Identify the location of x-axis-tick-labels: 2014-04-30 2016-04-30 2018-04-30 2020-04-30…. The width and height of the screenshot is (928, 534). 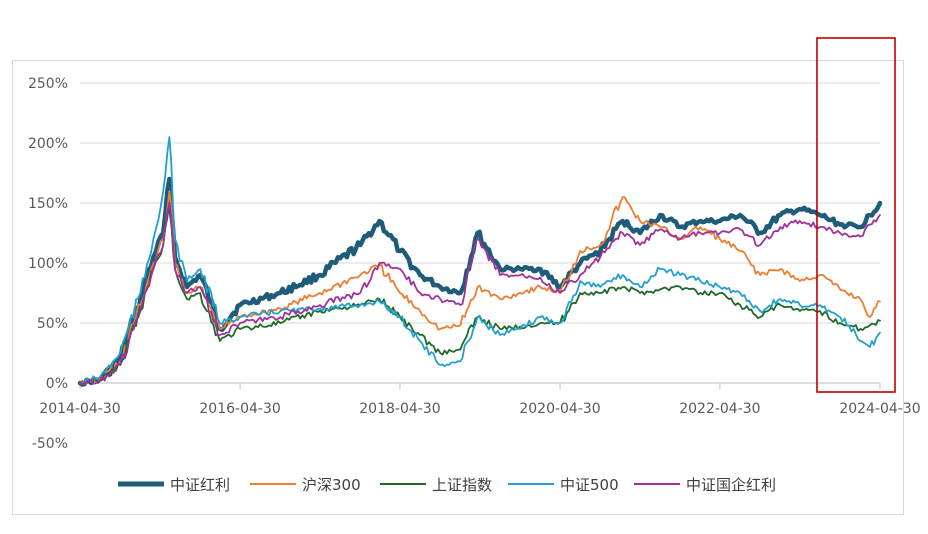
(479, 409).